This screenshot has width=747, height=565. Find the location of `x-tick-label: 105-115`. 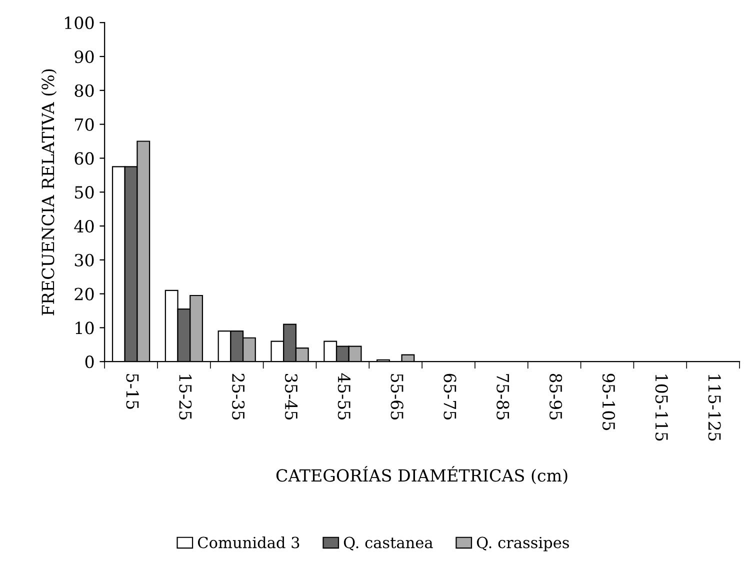

x-tick-label: 105-115 is located at coordinates (661, 407).